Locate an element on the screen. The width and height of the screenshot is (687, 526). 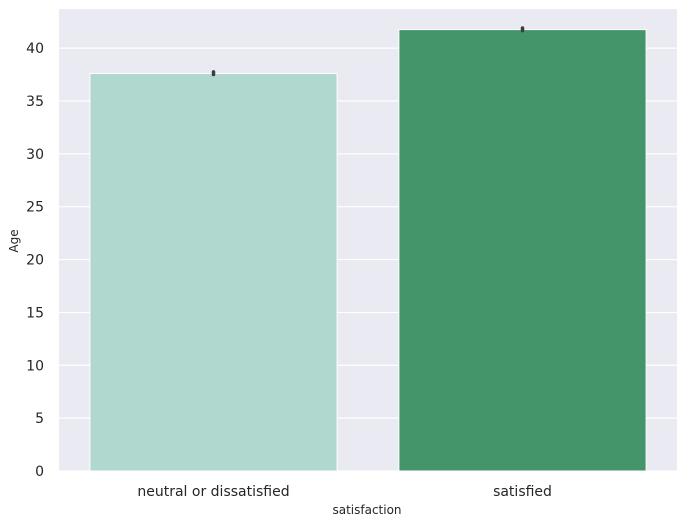
x-axis-label: satisfaction is located at coordinates (366, 510).